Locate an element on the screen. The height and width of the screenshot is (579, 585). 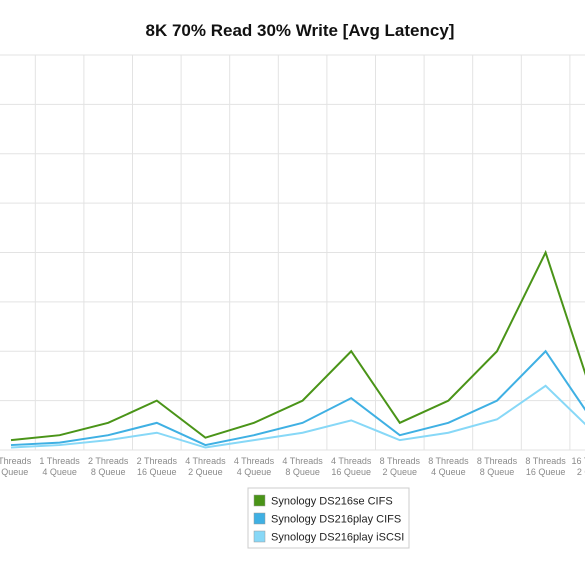
legend-label: Synology DS216se CIFS is located at coordinates (332, 502).